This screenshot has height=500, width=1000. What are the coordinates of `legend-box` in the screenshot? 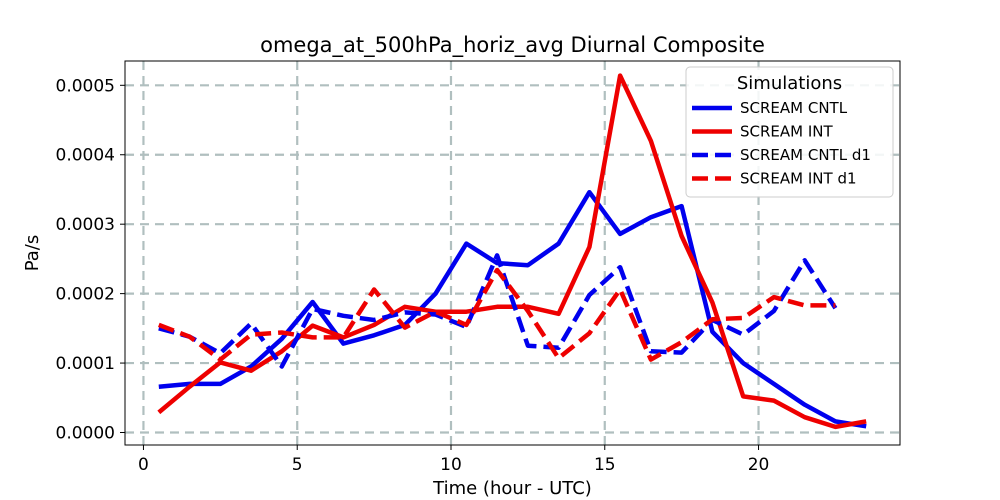 It's located at (789, 132).